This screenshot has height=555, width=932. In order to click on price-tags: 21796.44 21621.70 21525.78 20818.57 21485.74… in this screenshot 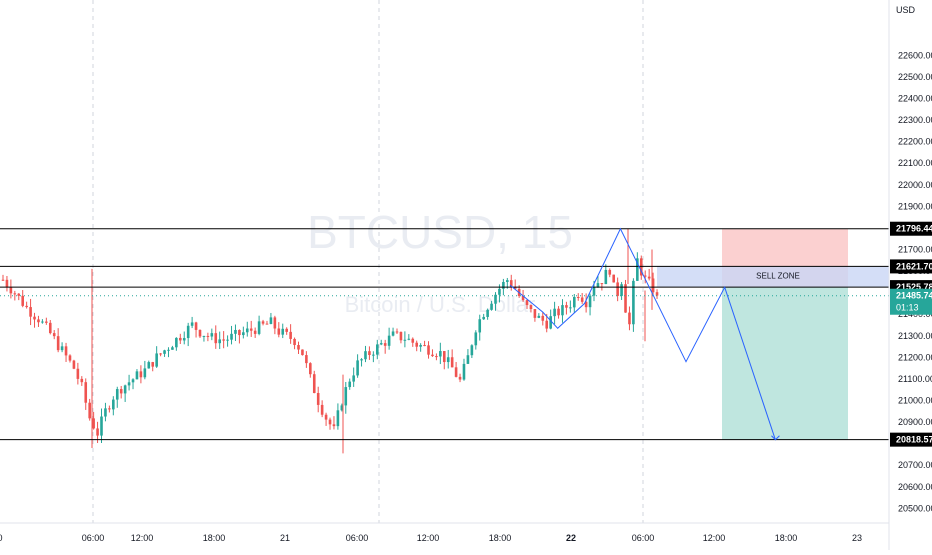, I will do `click(911, 334)`.